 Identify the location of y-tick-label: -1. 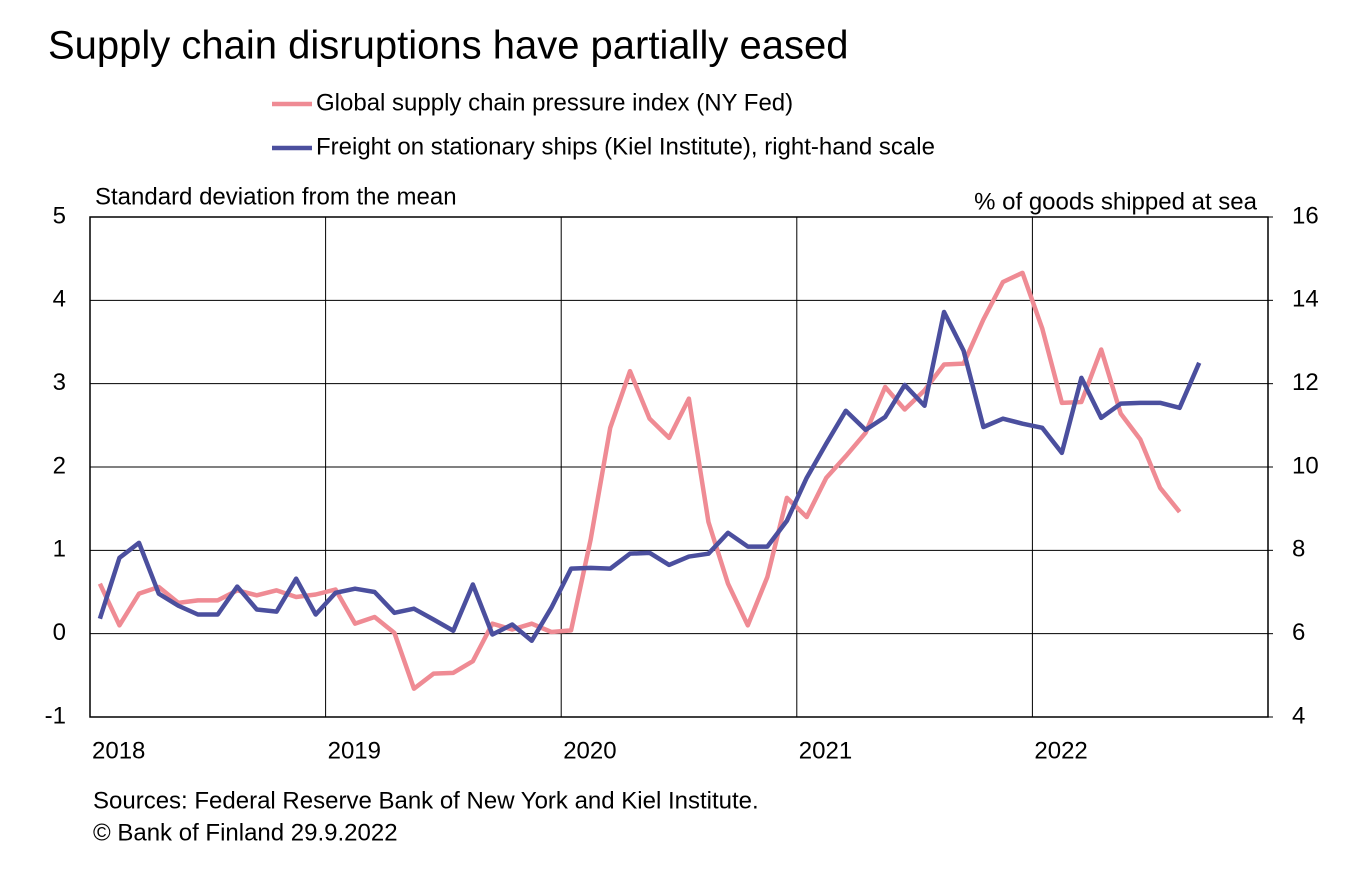
(55, 715).